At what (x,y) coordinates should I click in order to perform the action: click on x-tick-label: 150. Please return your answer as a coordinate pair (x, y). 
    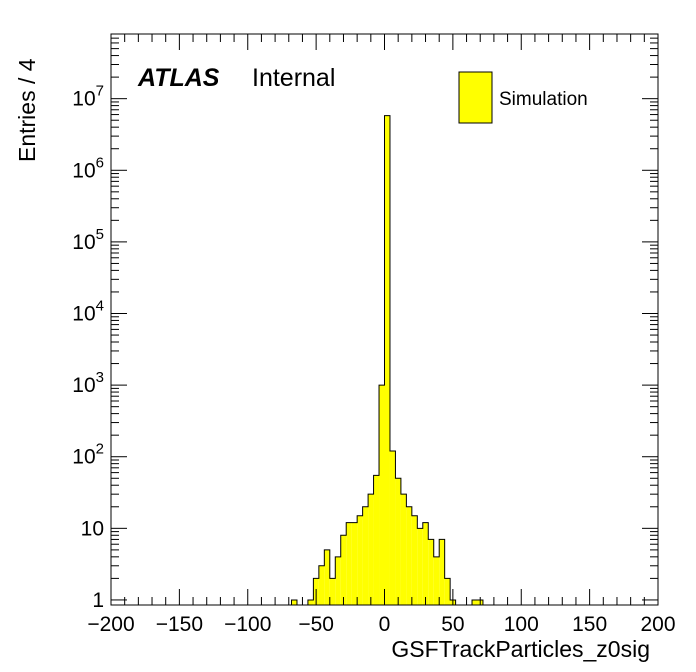
    Looking at the image, I should click on (589, 624).